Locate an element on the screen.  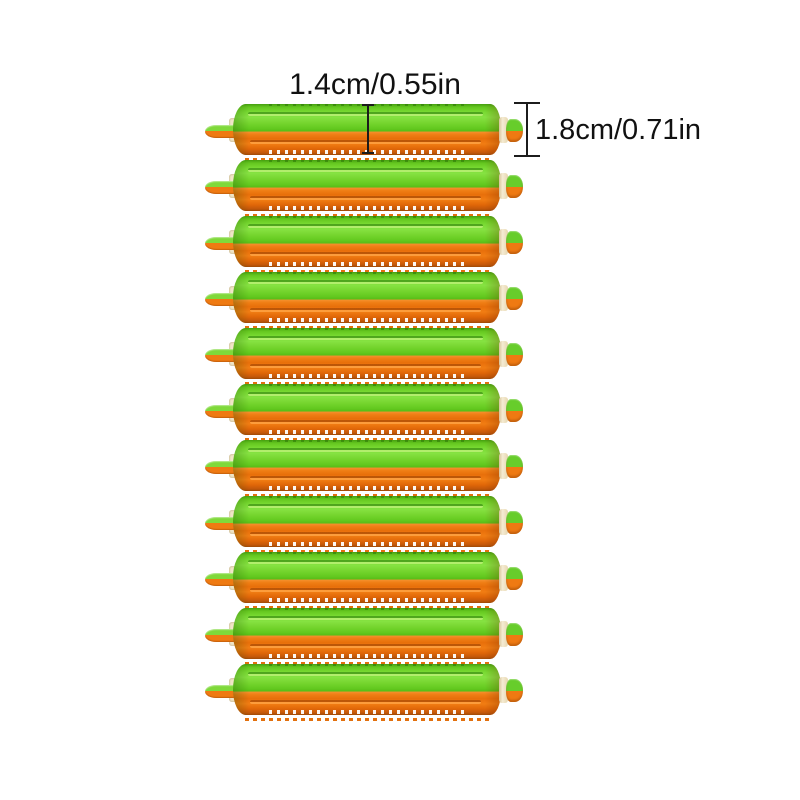
height-dimension-label: 1.8cm/0.71in is located at coordinates (618, 130).